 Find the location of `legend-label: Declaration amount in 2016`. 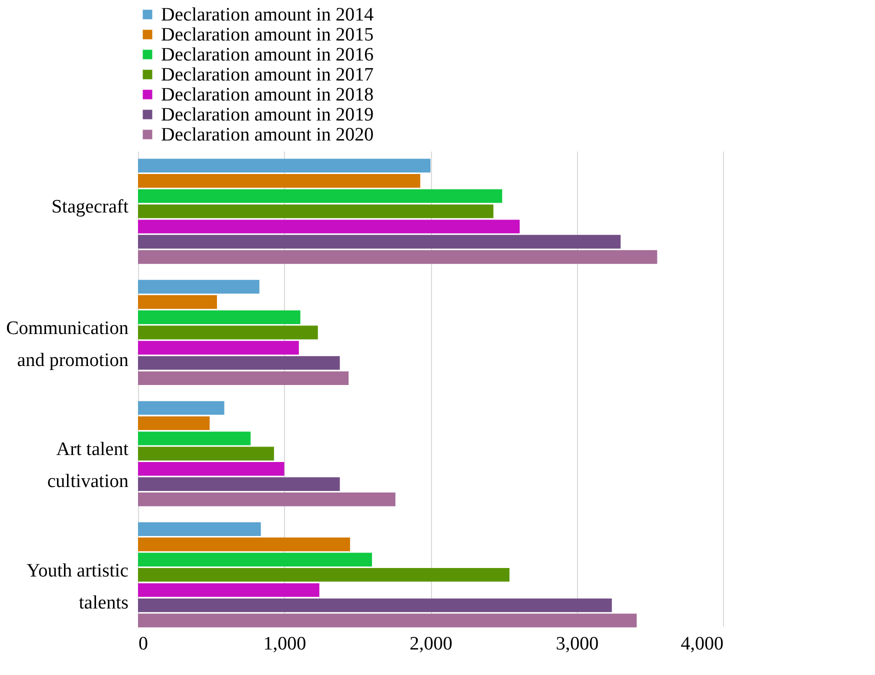

legend-label: Declaration amount in 2016 is located at coordinates (267, 55).